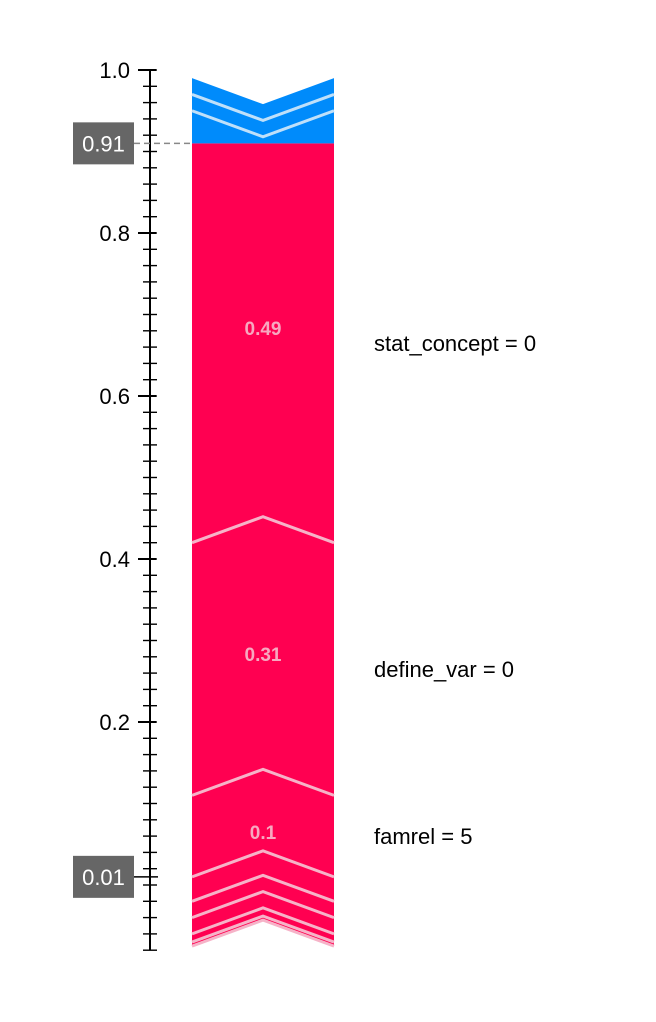 The height and width of the screenshot is (1022, 656). What do you see at coordinates (444, 669) in the screenshot?
I see `feature-label: define_var = 0` at bounding box center [444, 669].